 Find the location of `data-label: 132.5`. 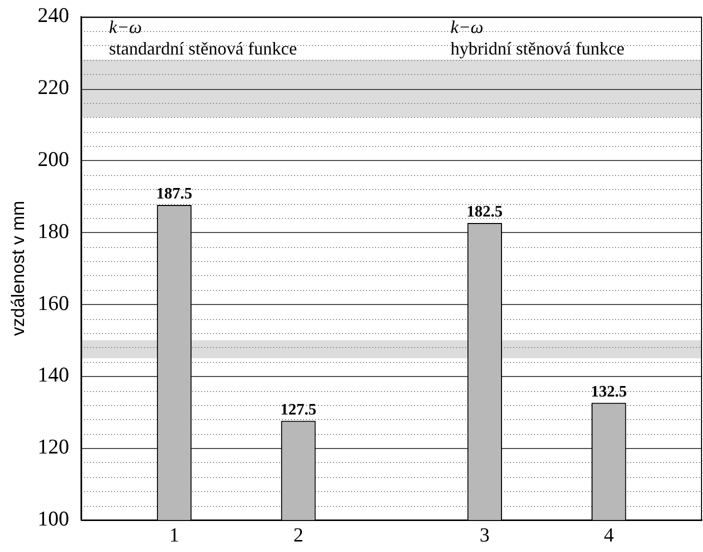

data-label: 132.5 is located at coordinates (608, 391).